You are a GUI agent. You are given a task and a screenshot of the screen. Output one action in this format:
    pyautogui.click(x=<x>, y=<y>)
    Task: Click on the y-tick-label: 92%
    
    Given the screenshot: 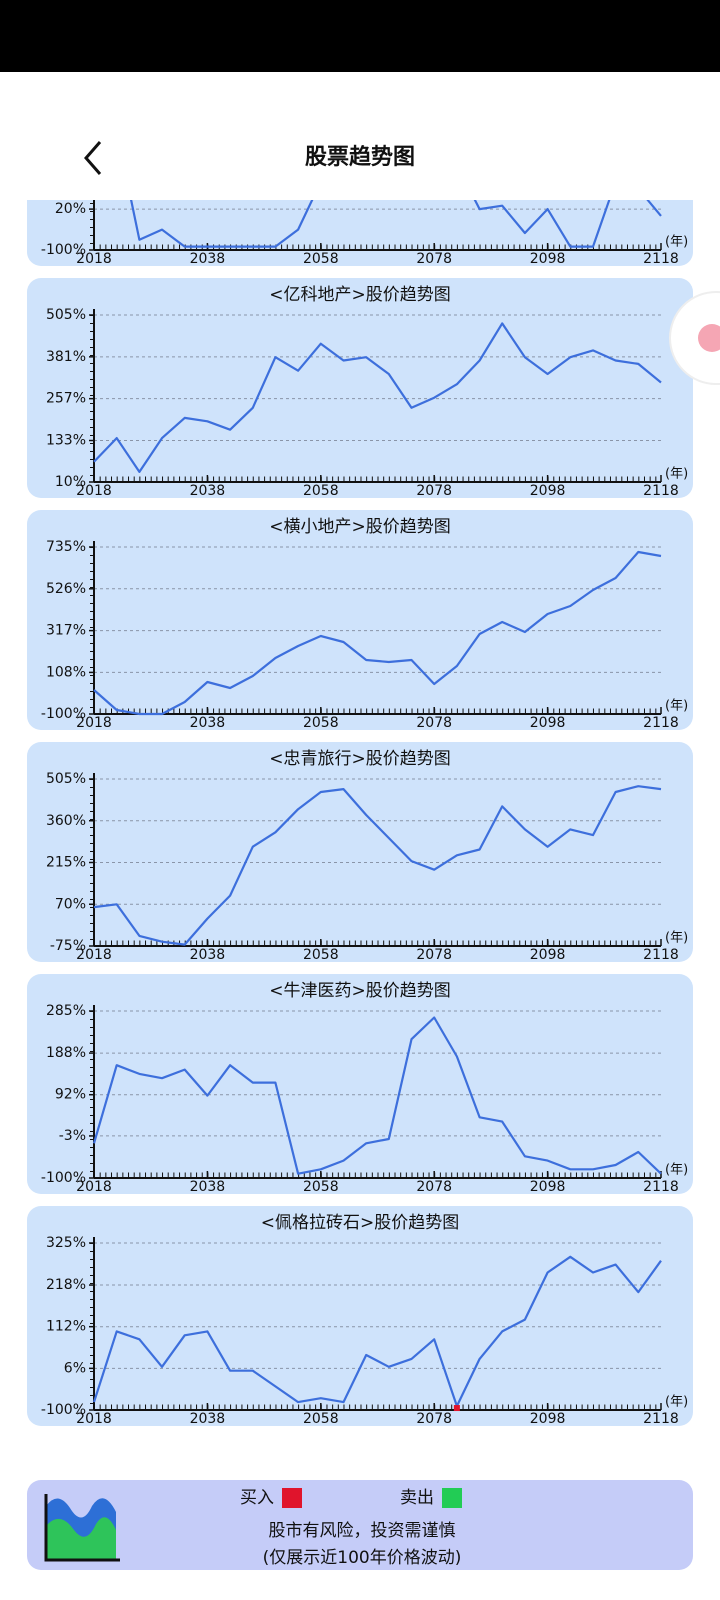 What is the action you would take?
    pyautogui.click(x=70, y=1095)
    